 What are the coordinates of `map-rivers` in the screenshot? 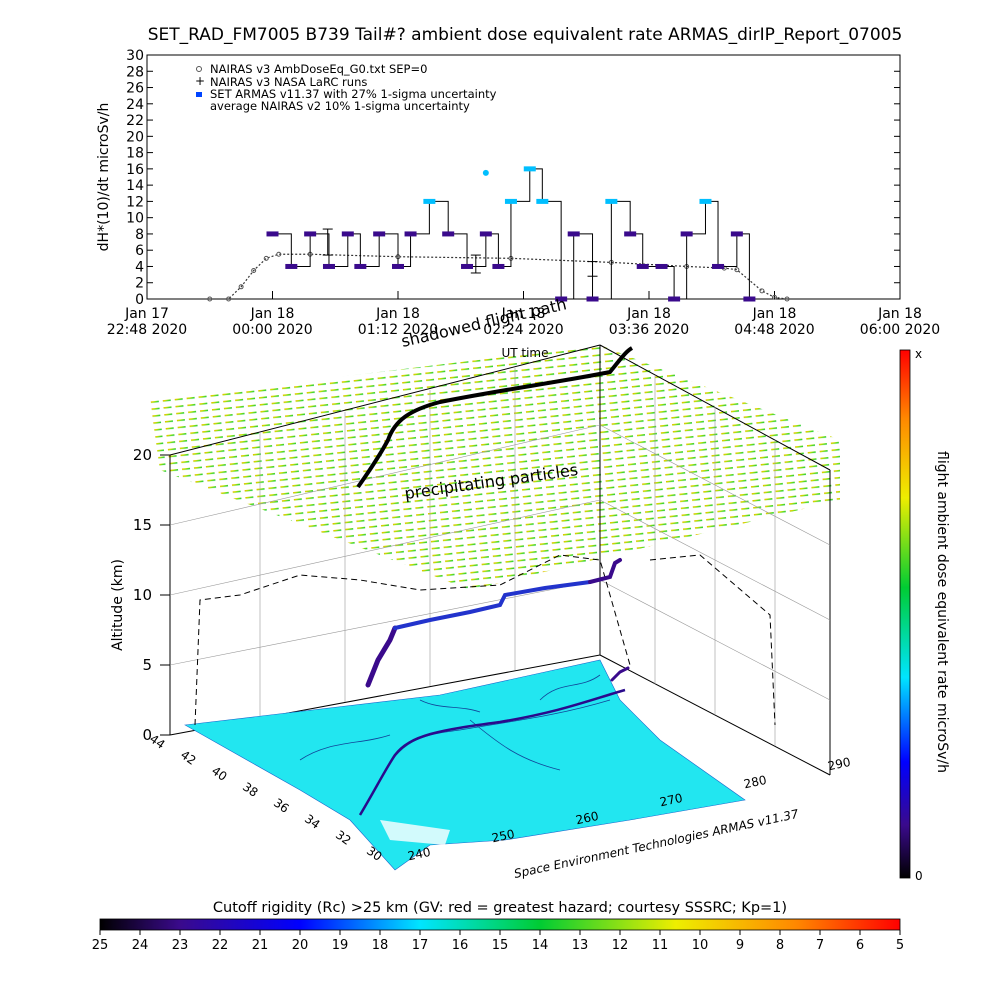 It's located at (455, 727).